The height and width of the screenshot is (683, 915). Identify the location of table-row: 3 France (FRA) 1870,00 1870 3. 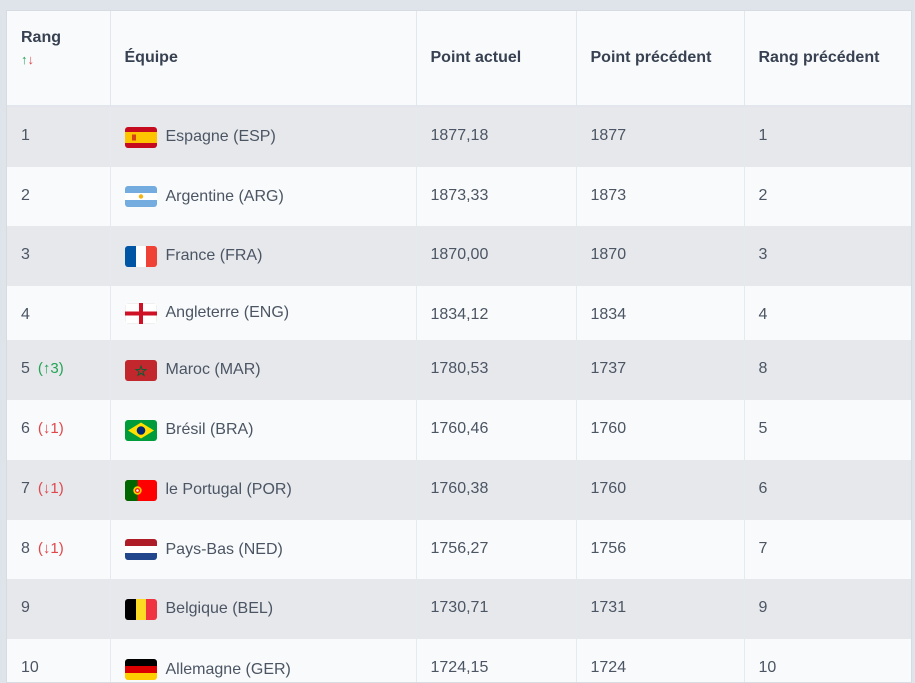
(459, 256).